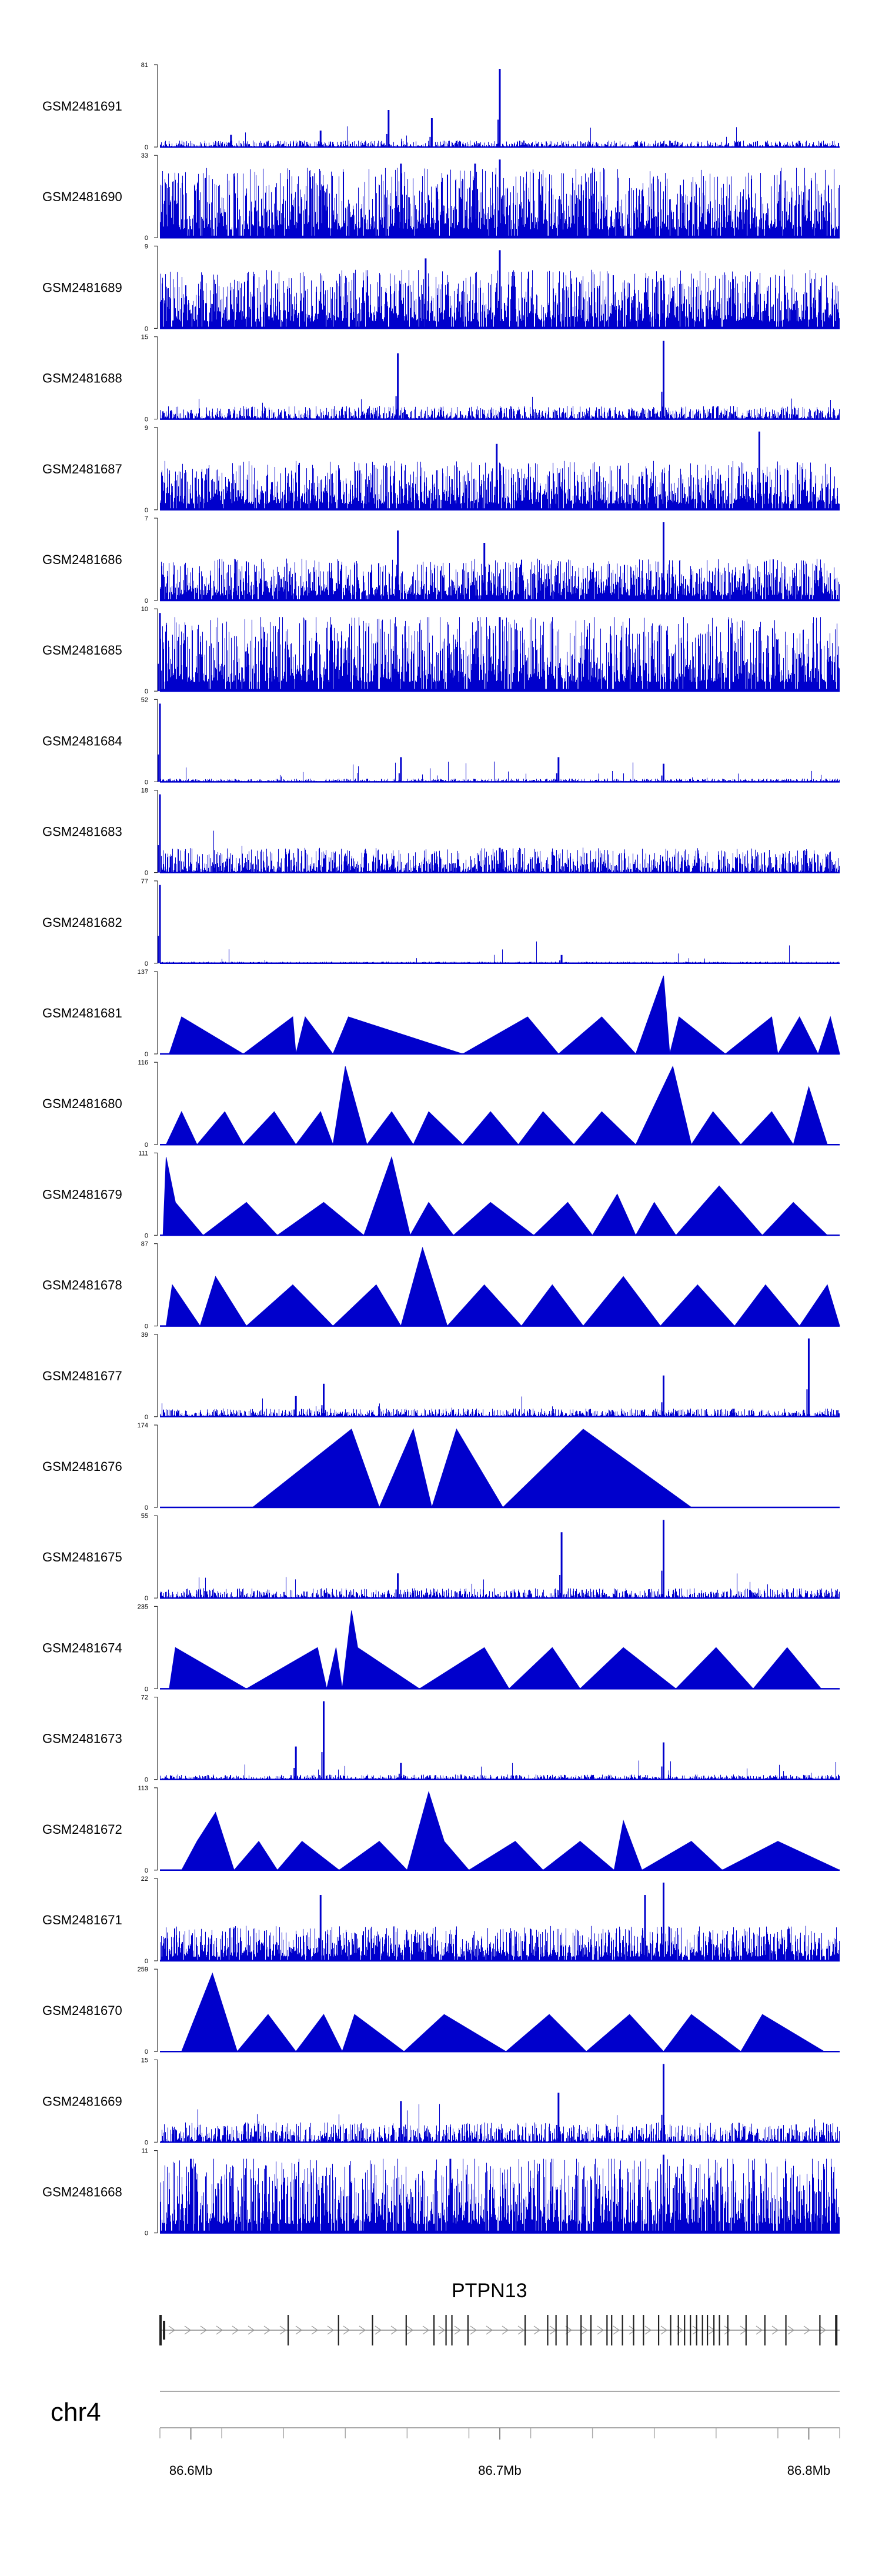  Describe the element at coordinates (144, 609) in the screenshot. I see `y-max-label: 10` at that location.